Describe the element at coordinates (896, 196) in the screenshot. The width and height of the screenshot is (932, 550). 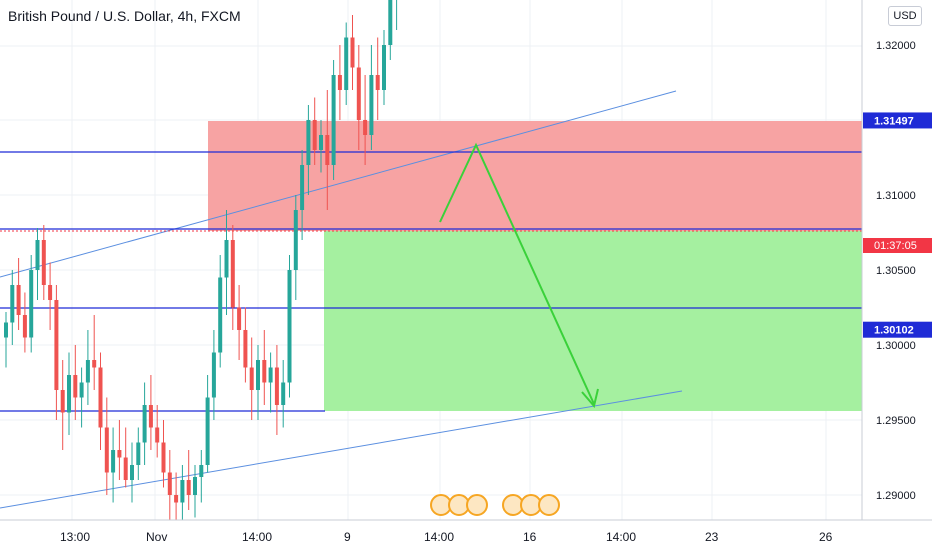
I see `price-tick-label: 1.31000` at that location.